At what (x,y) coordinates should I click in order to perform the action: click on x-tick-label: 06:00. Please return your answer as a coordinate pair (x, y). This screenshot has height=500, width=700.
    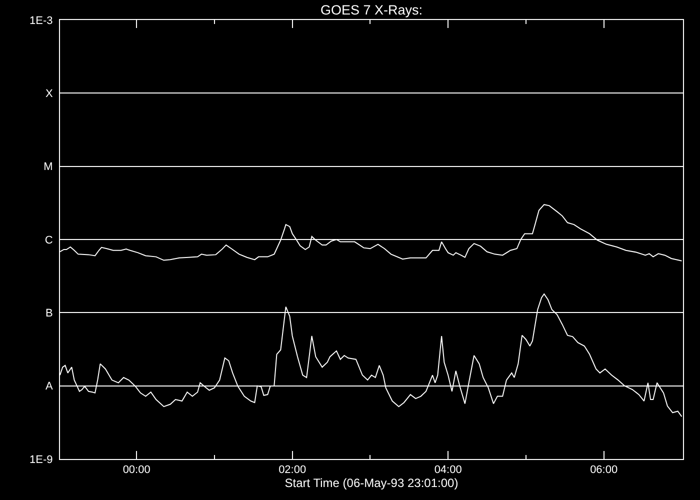
    Looking at the image, I should click on (604, 470).